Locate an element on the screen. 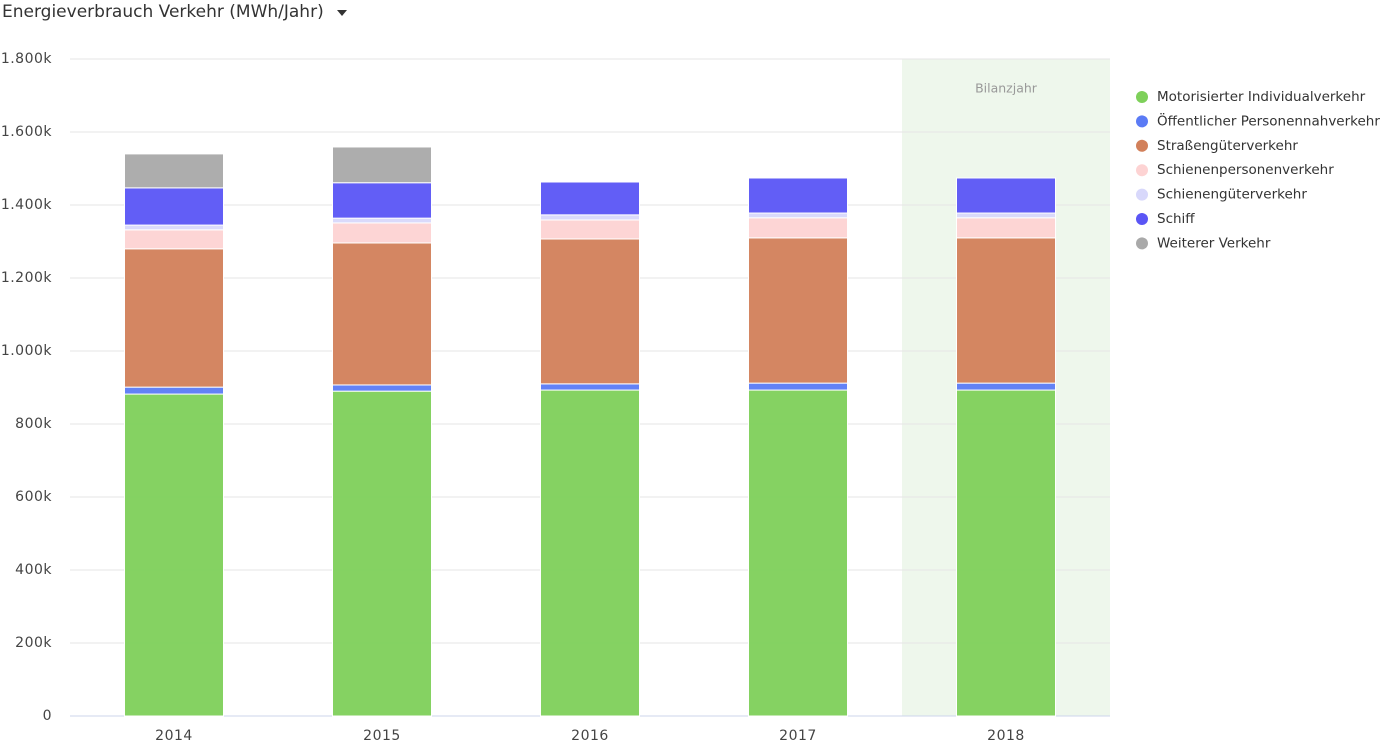 The image size is (1380, 747). x-tick-label: 2017 is located at coordinates (798, 736).